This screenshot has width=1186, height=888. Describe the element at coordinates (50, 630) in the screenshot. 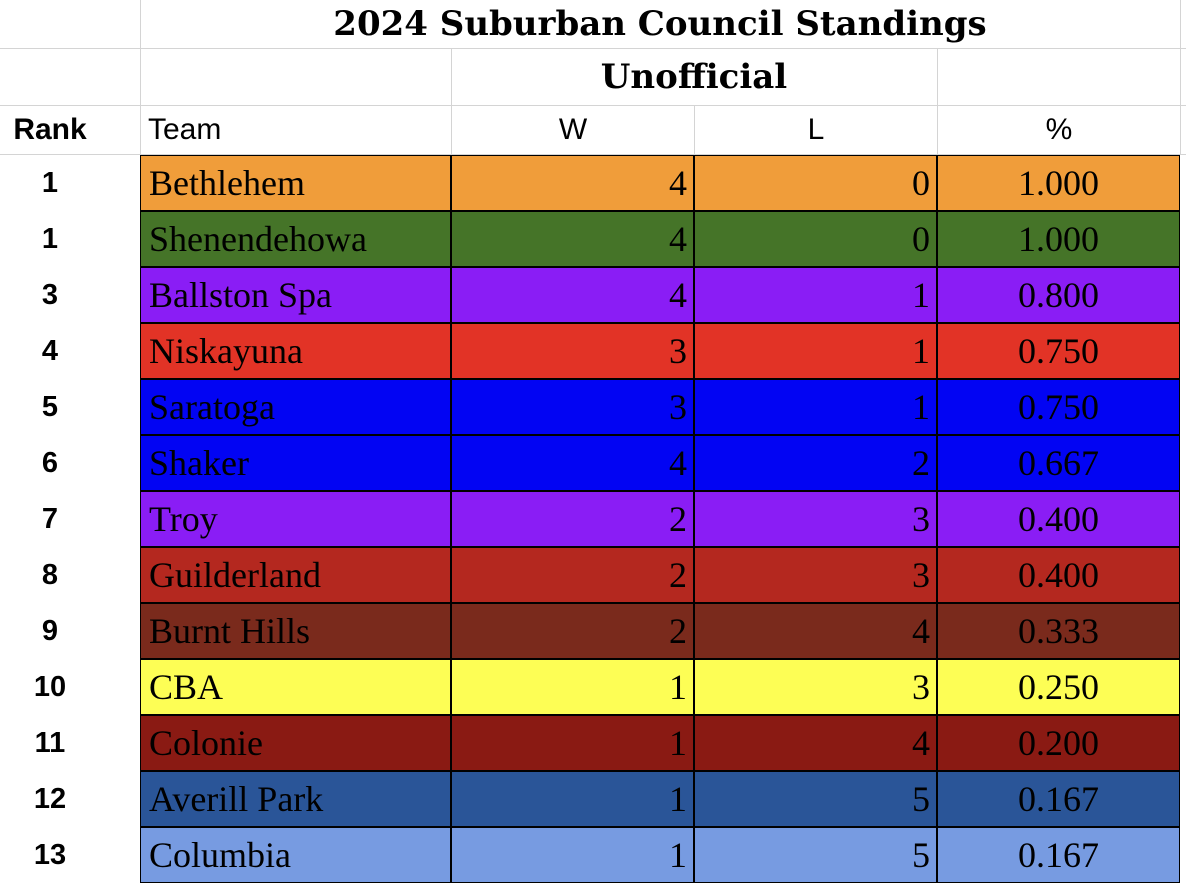

I see `rank-cell: 9` at that location.